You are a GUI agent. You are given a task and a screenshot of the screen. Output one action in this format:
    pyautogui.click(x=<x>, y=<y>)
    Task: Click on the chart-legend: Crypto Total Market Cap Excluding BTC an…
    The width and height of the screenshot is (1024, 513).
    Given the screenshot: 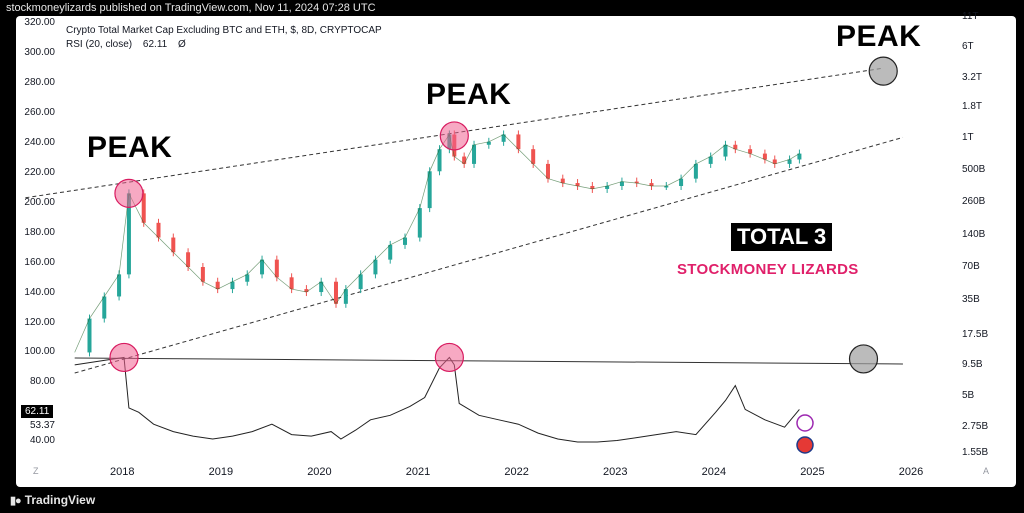 What is the action you would take?
    pyautogui.click(x=224, y=38)
    